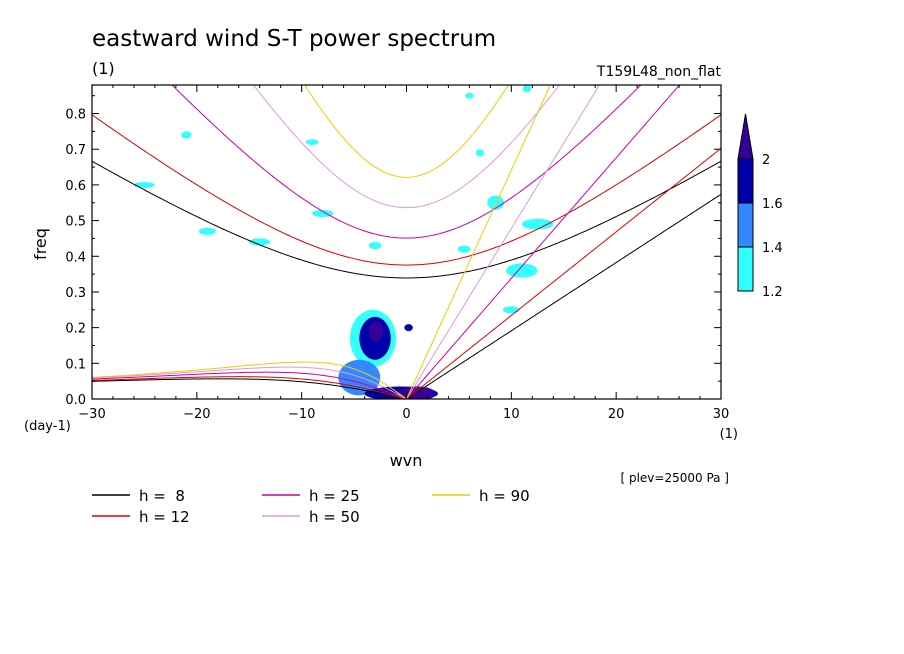  Describe the element at coordinates (772, 292) in the screenshot. I see `colorbar-label: 1.2` at that location.